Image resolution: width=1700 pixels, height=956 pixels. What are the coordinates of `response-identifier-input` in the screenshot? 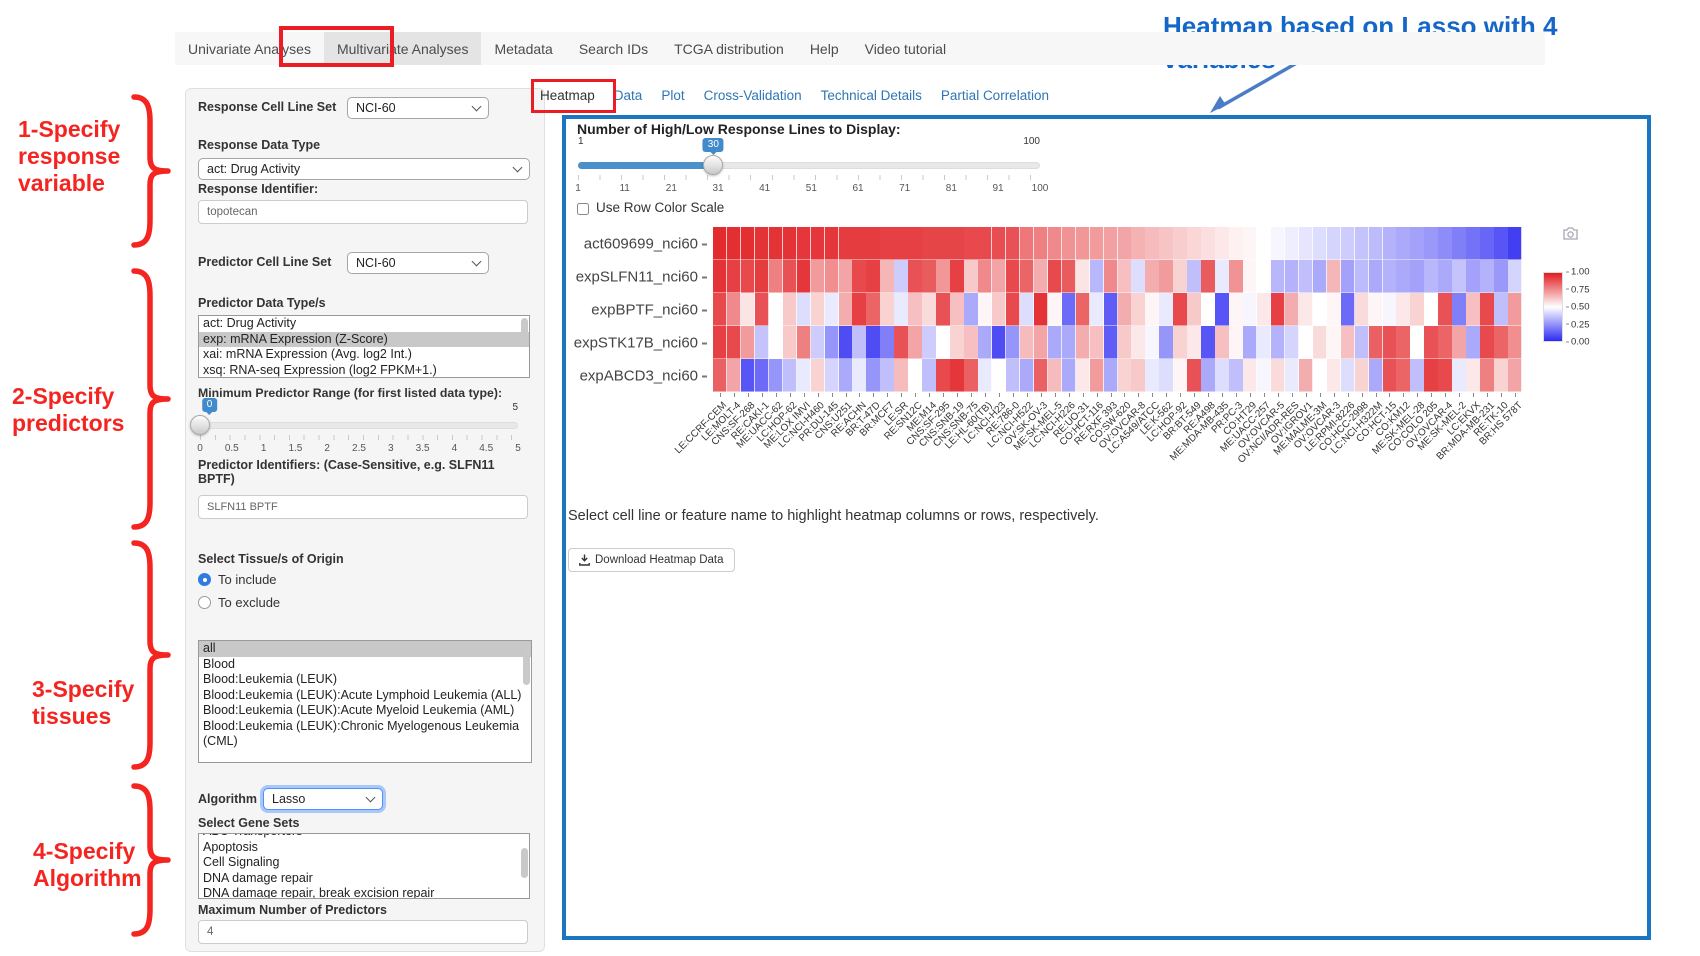 It's located at (363, 212).